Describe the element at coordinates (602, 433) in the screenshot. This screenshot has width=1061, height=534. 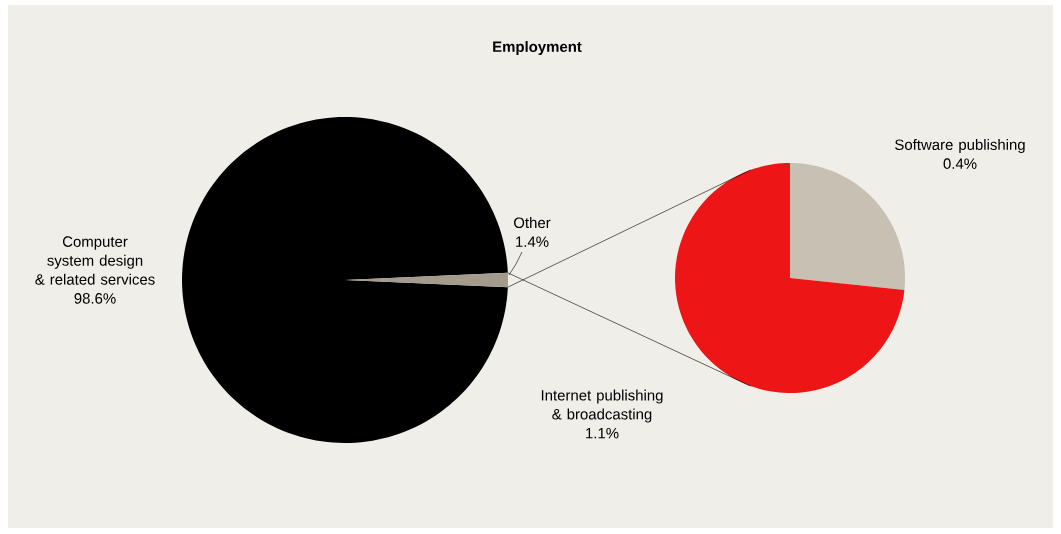
I see `data-label: 1.1%` at that location.